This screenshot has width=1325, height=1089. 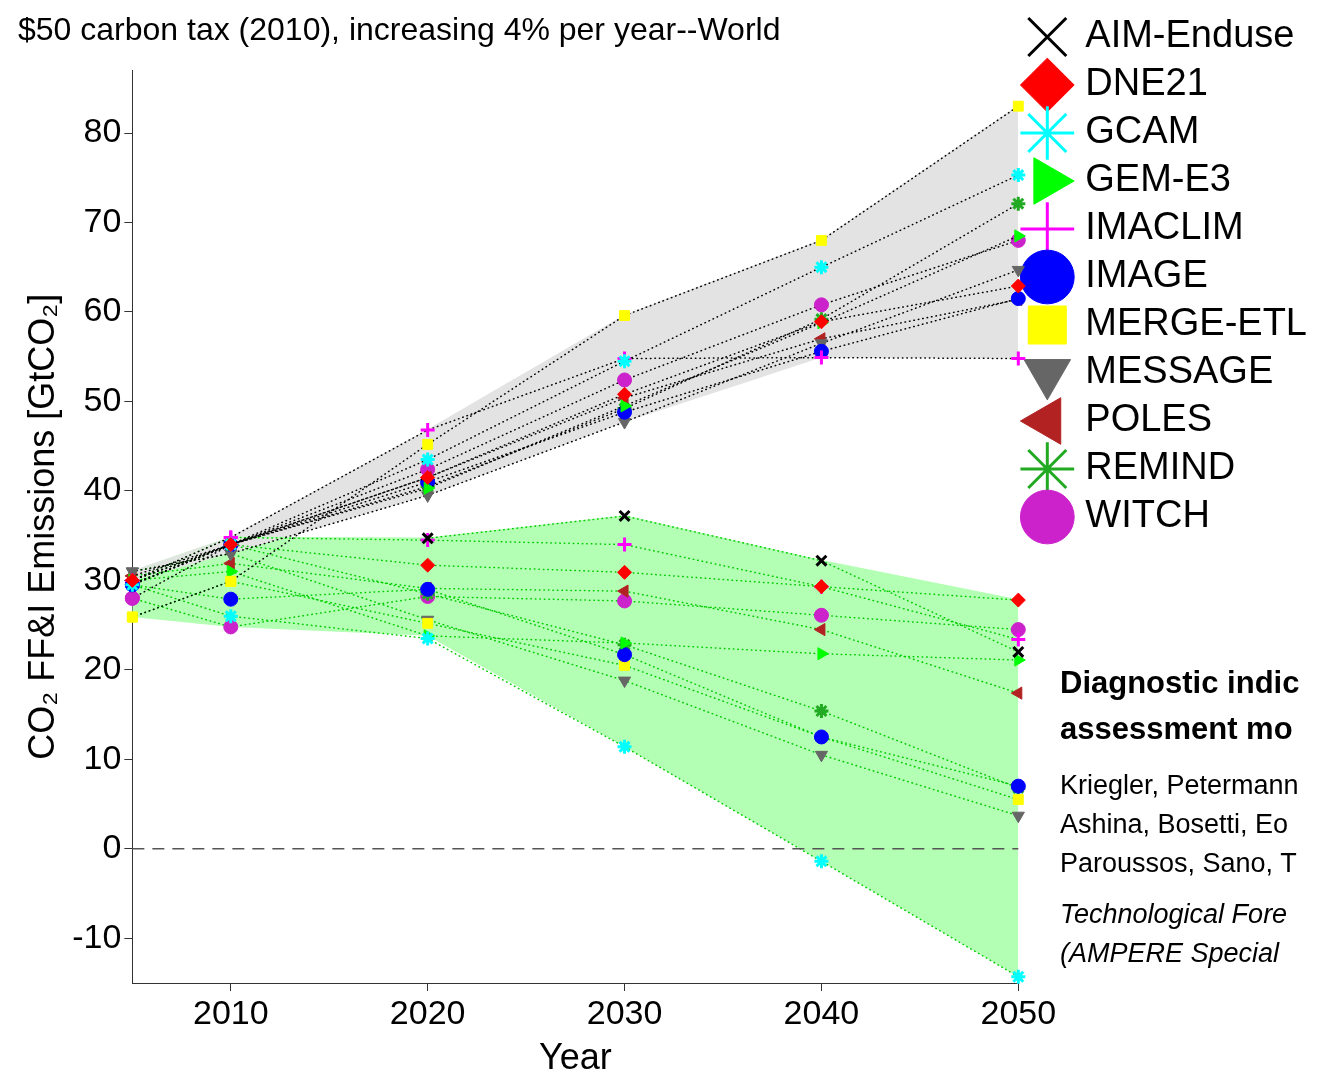 I want to click on legend-label: GEM-E3, so click(x=1158, y=178).